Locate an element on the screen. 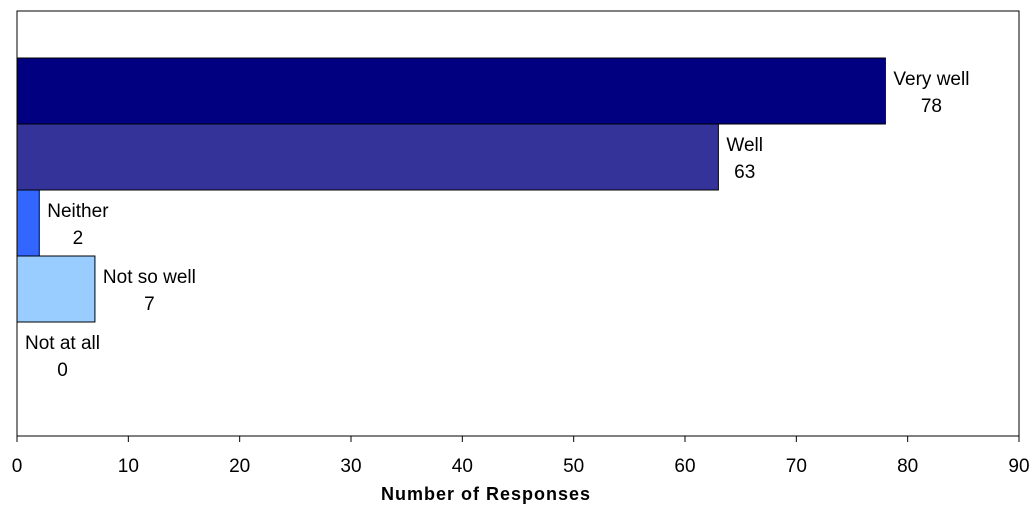 The width and height of the screenshot is (1034, 508). bar-not-so-well is located at coordinates (56, 289).